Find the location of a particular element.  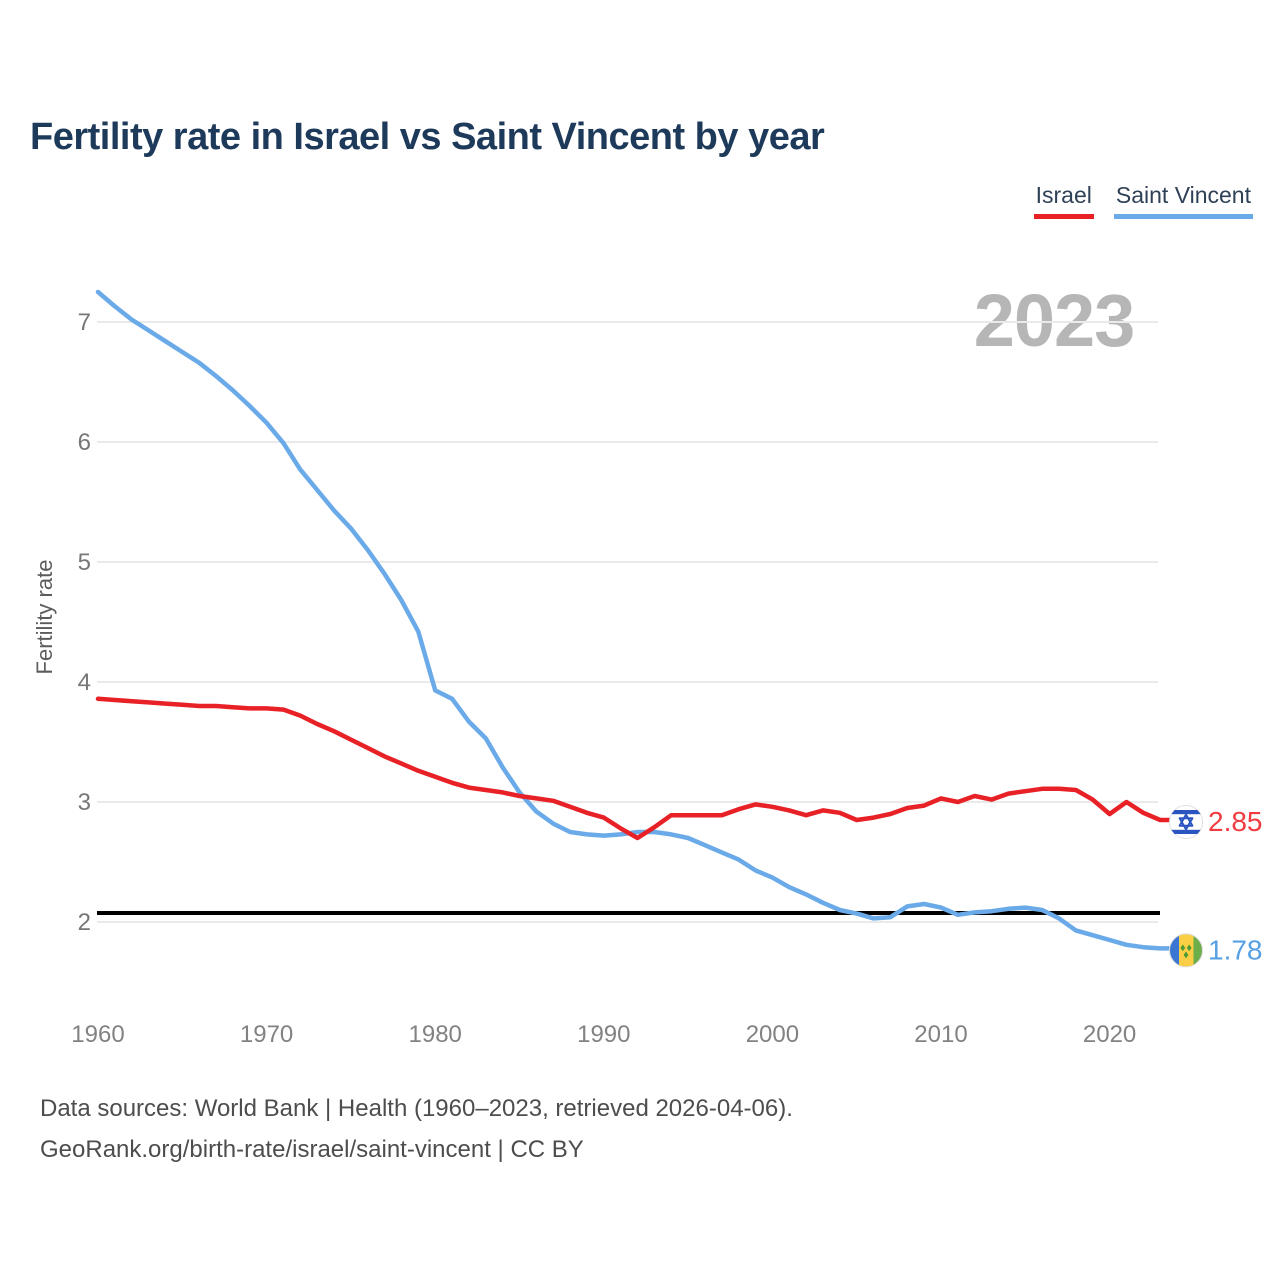

y-tick-label: 6 is located at coordinates (84, 442).